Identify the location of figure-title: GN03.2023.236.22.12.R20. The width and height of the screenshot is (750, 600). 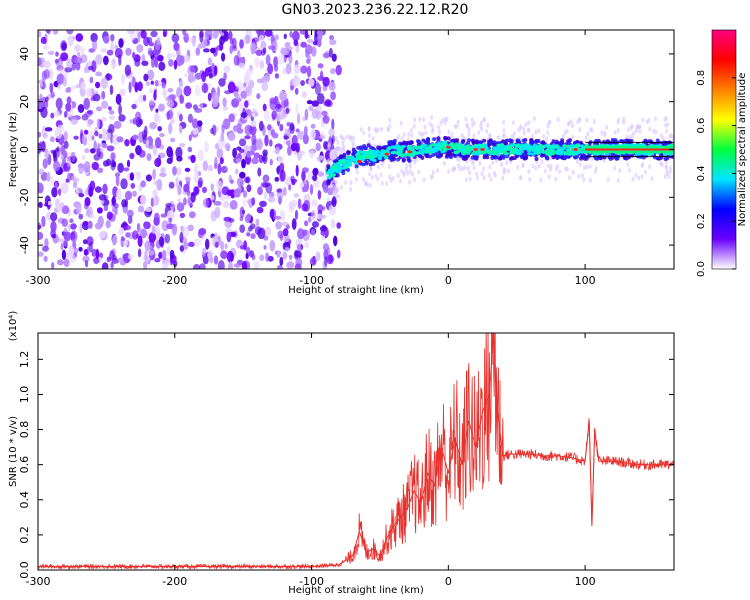
(375, 10).